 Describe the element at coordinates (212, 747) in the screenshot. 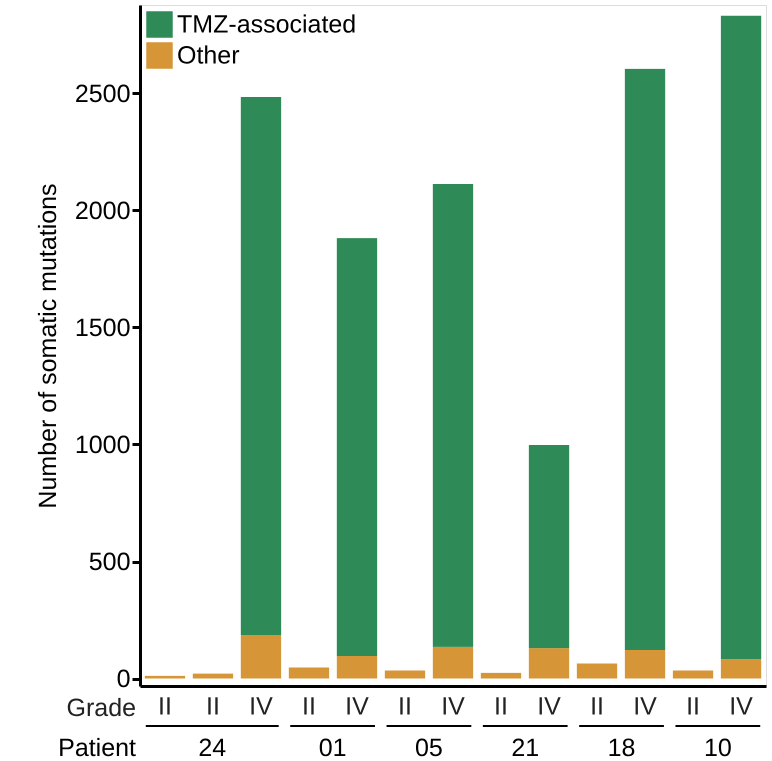

I see `text: 24` at that location.